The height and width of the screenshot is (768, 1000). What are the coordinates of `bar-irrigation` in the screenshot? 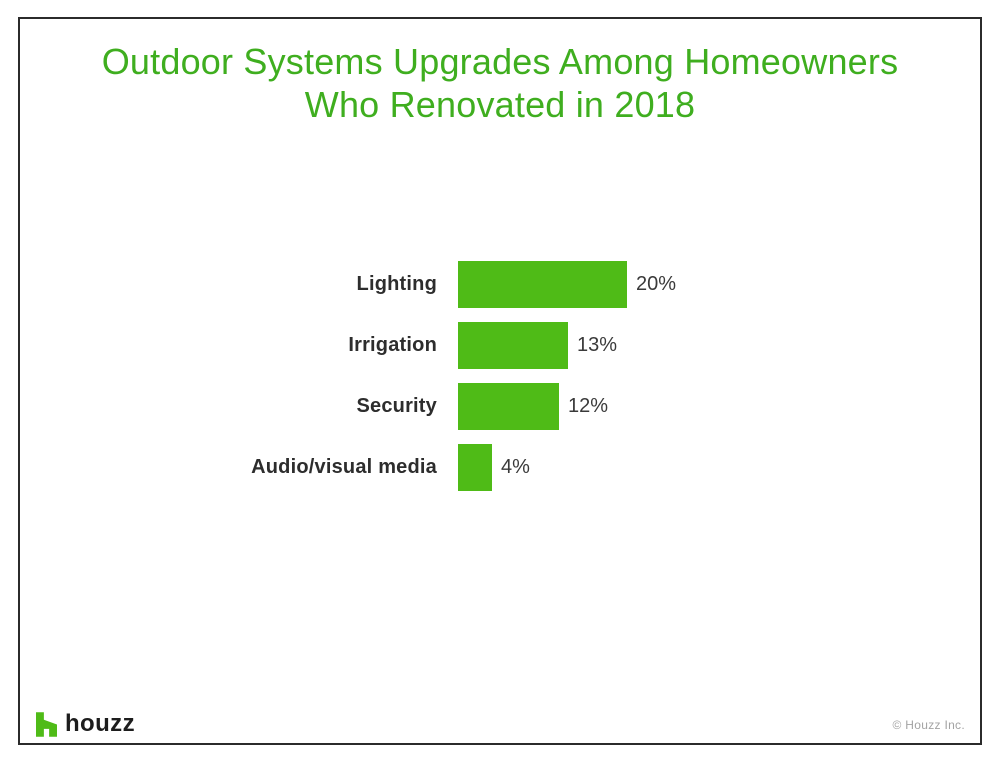 It's located at (513, 345).